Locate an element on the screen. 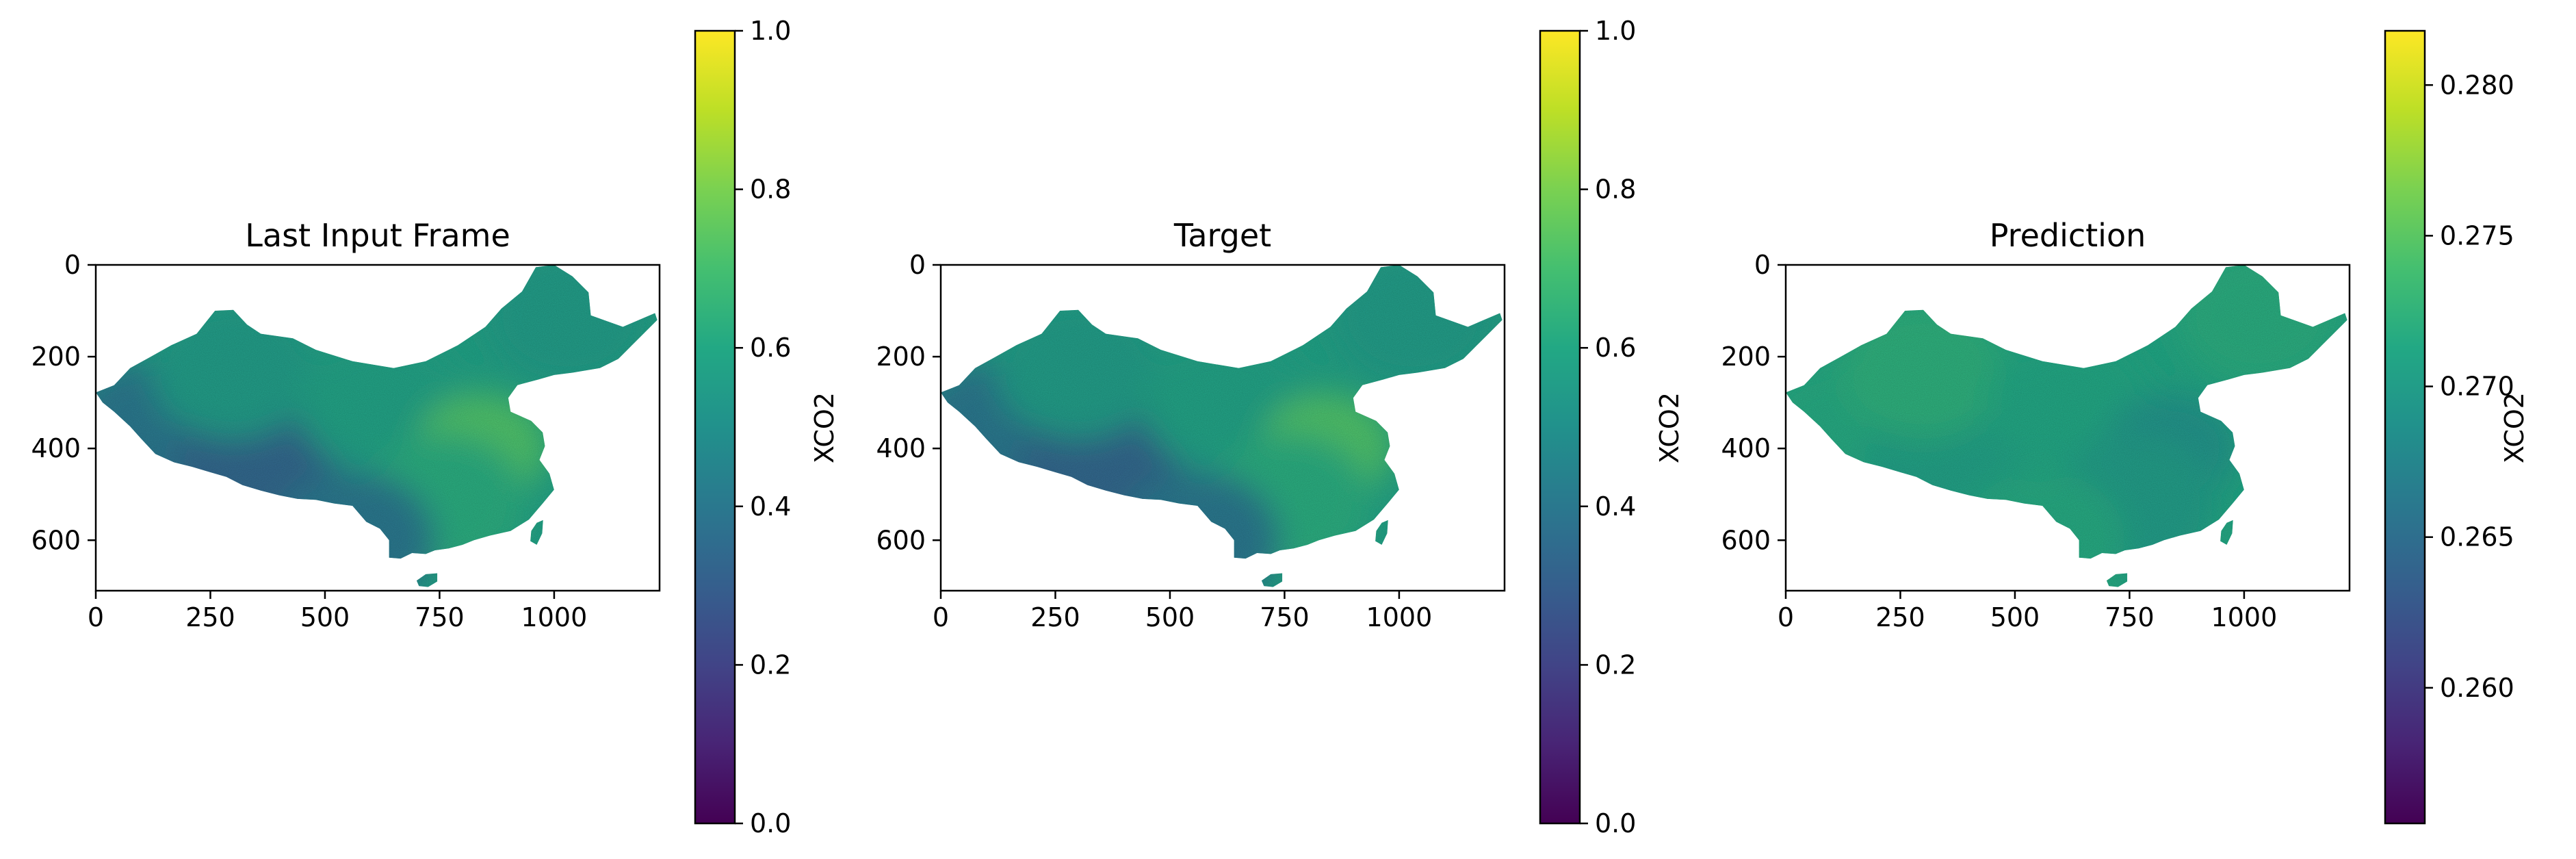 This screenshot has width=2576, height=859. panel-title: Target is located at coordinates (1222, 235).